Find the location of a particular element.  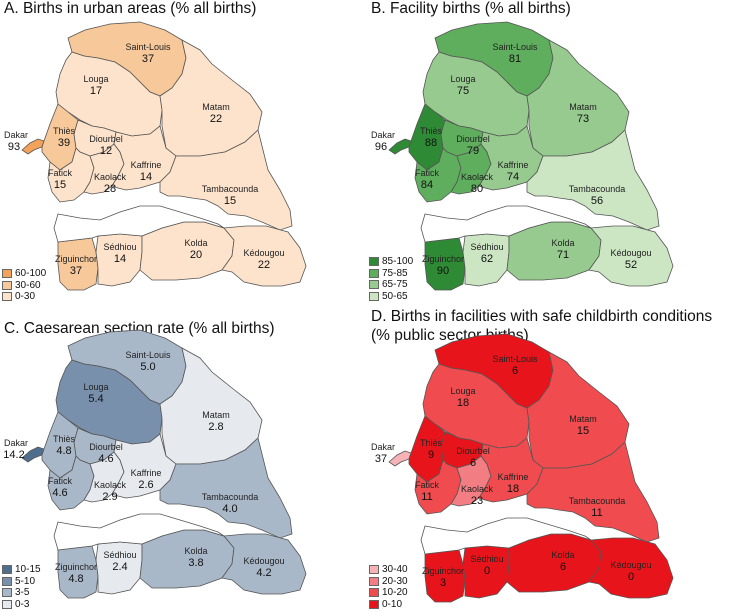

region-value-louga: 18 is located at coordinates (463, 403).